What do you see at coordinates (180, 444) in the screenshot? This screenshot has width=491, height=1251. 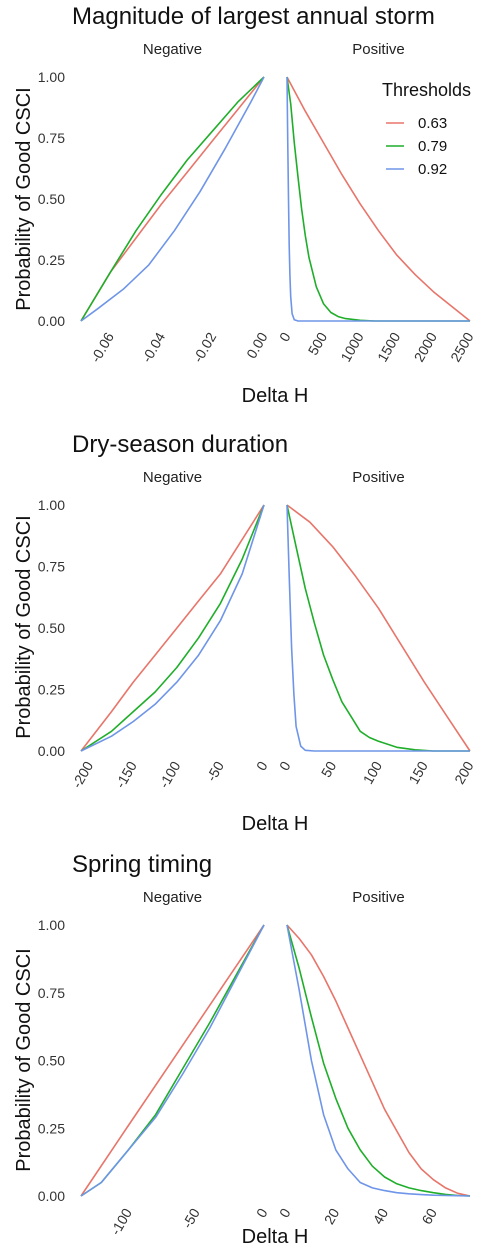 I see `chart-title: Dry-season duration` at bounding box center [180, 444].